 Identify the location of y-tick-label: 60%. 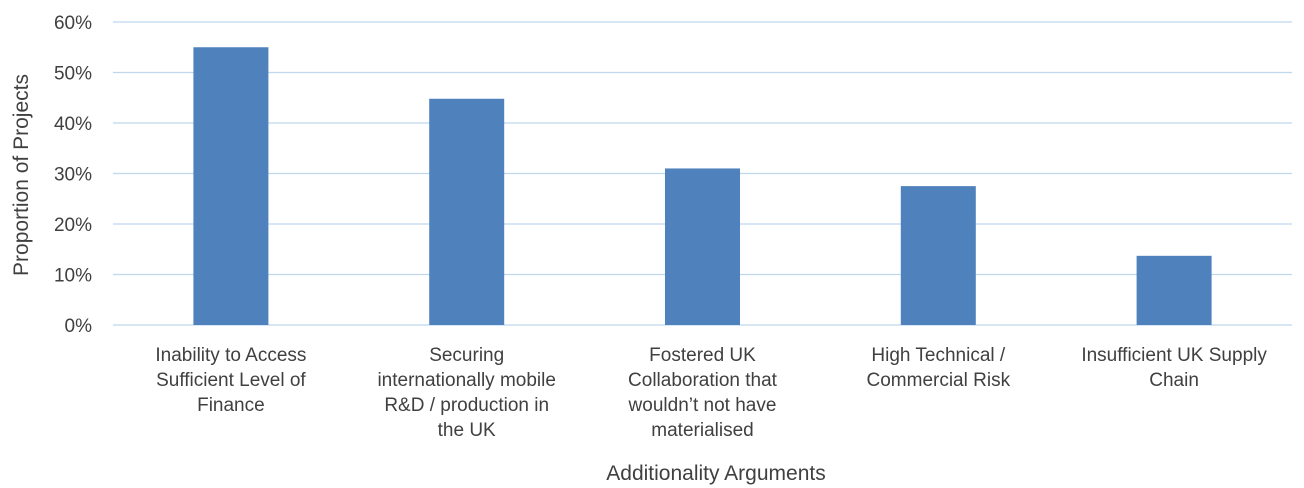
(73, 23).